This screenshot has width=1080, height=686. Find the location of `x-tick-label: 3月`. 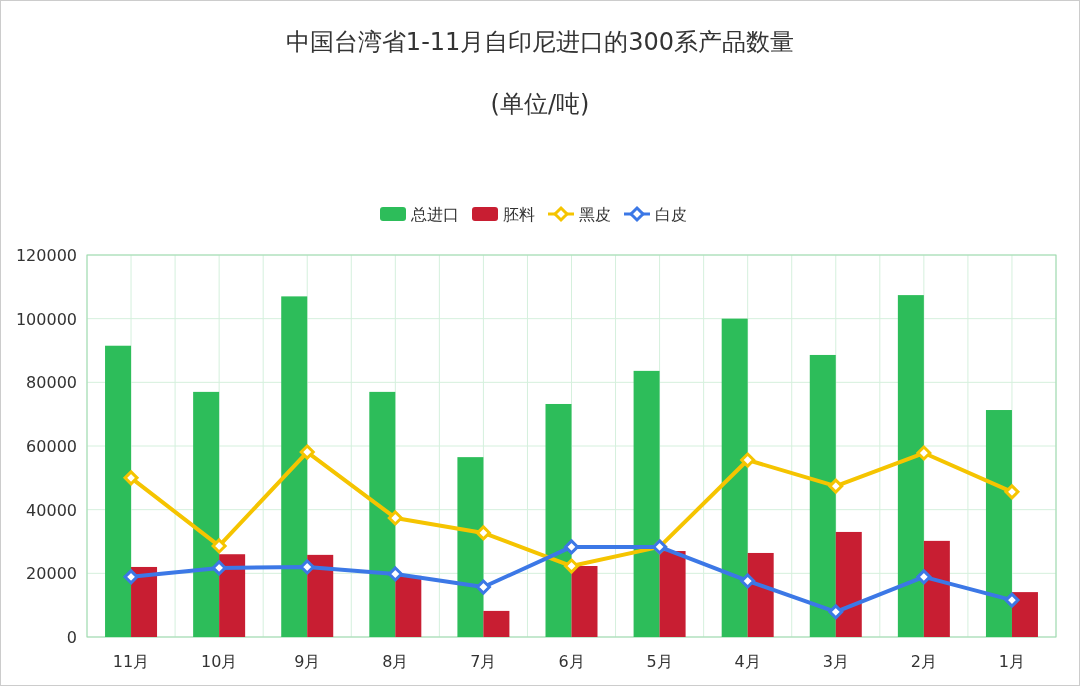

x-tick-label: 3月 is located at coordinates (835, 661).